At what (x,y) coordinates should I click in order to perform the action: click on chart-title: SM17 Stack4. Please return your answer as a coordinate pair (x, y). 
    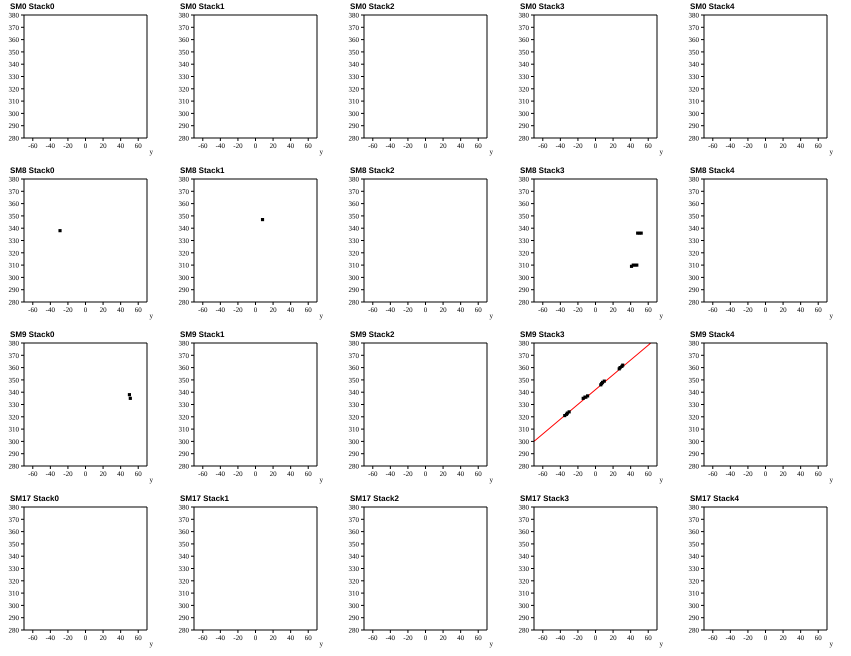
    Looking at the image, I should click on (714, 498).